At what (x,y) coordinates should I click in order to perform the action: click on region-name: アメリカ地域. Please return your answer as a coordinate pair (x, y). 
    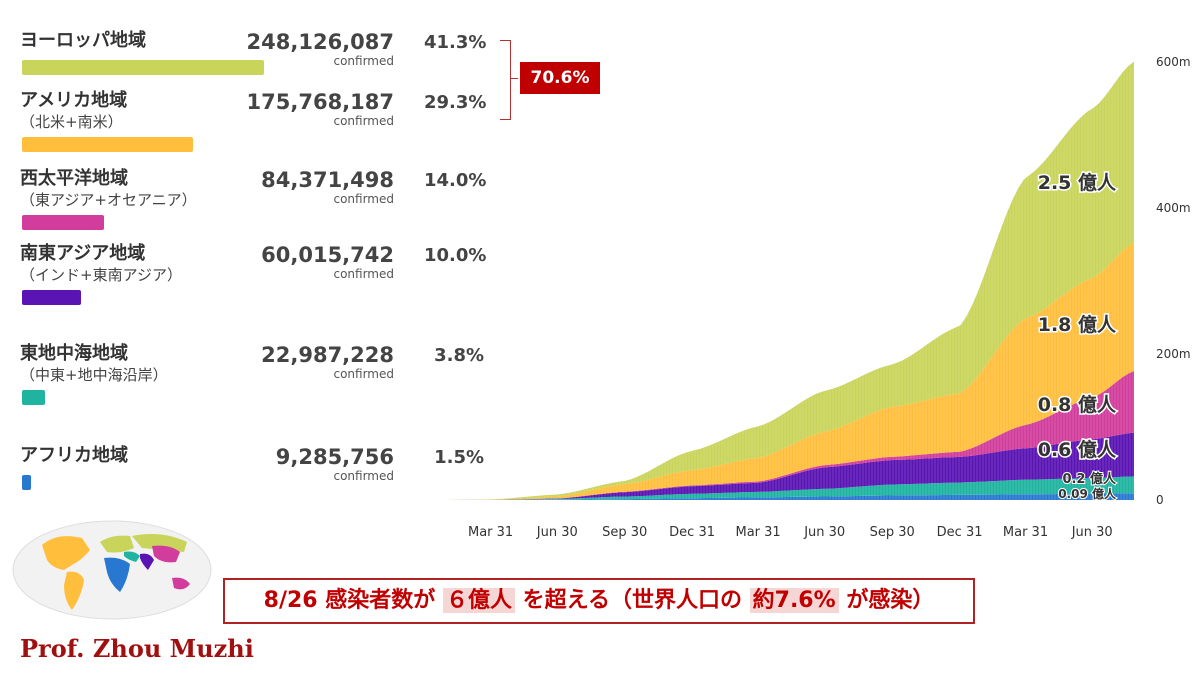
    Looking at the image, I should click on (74, 100).